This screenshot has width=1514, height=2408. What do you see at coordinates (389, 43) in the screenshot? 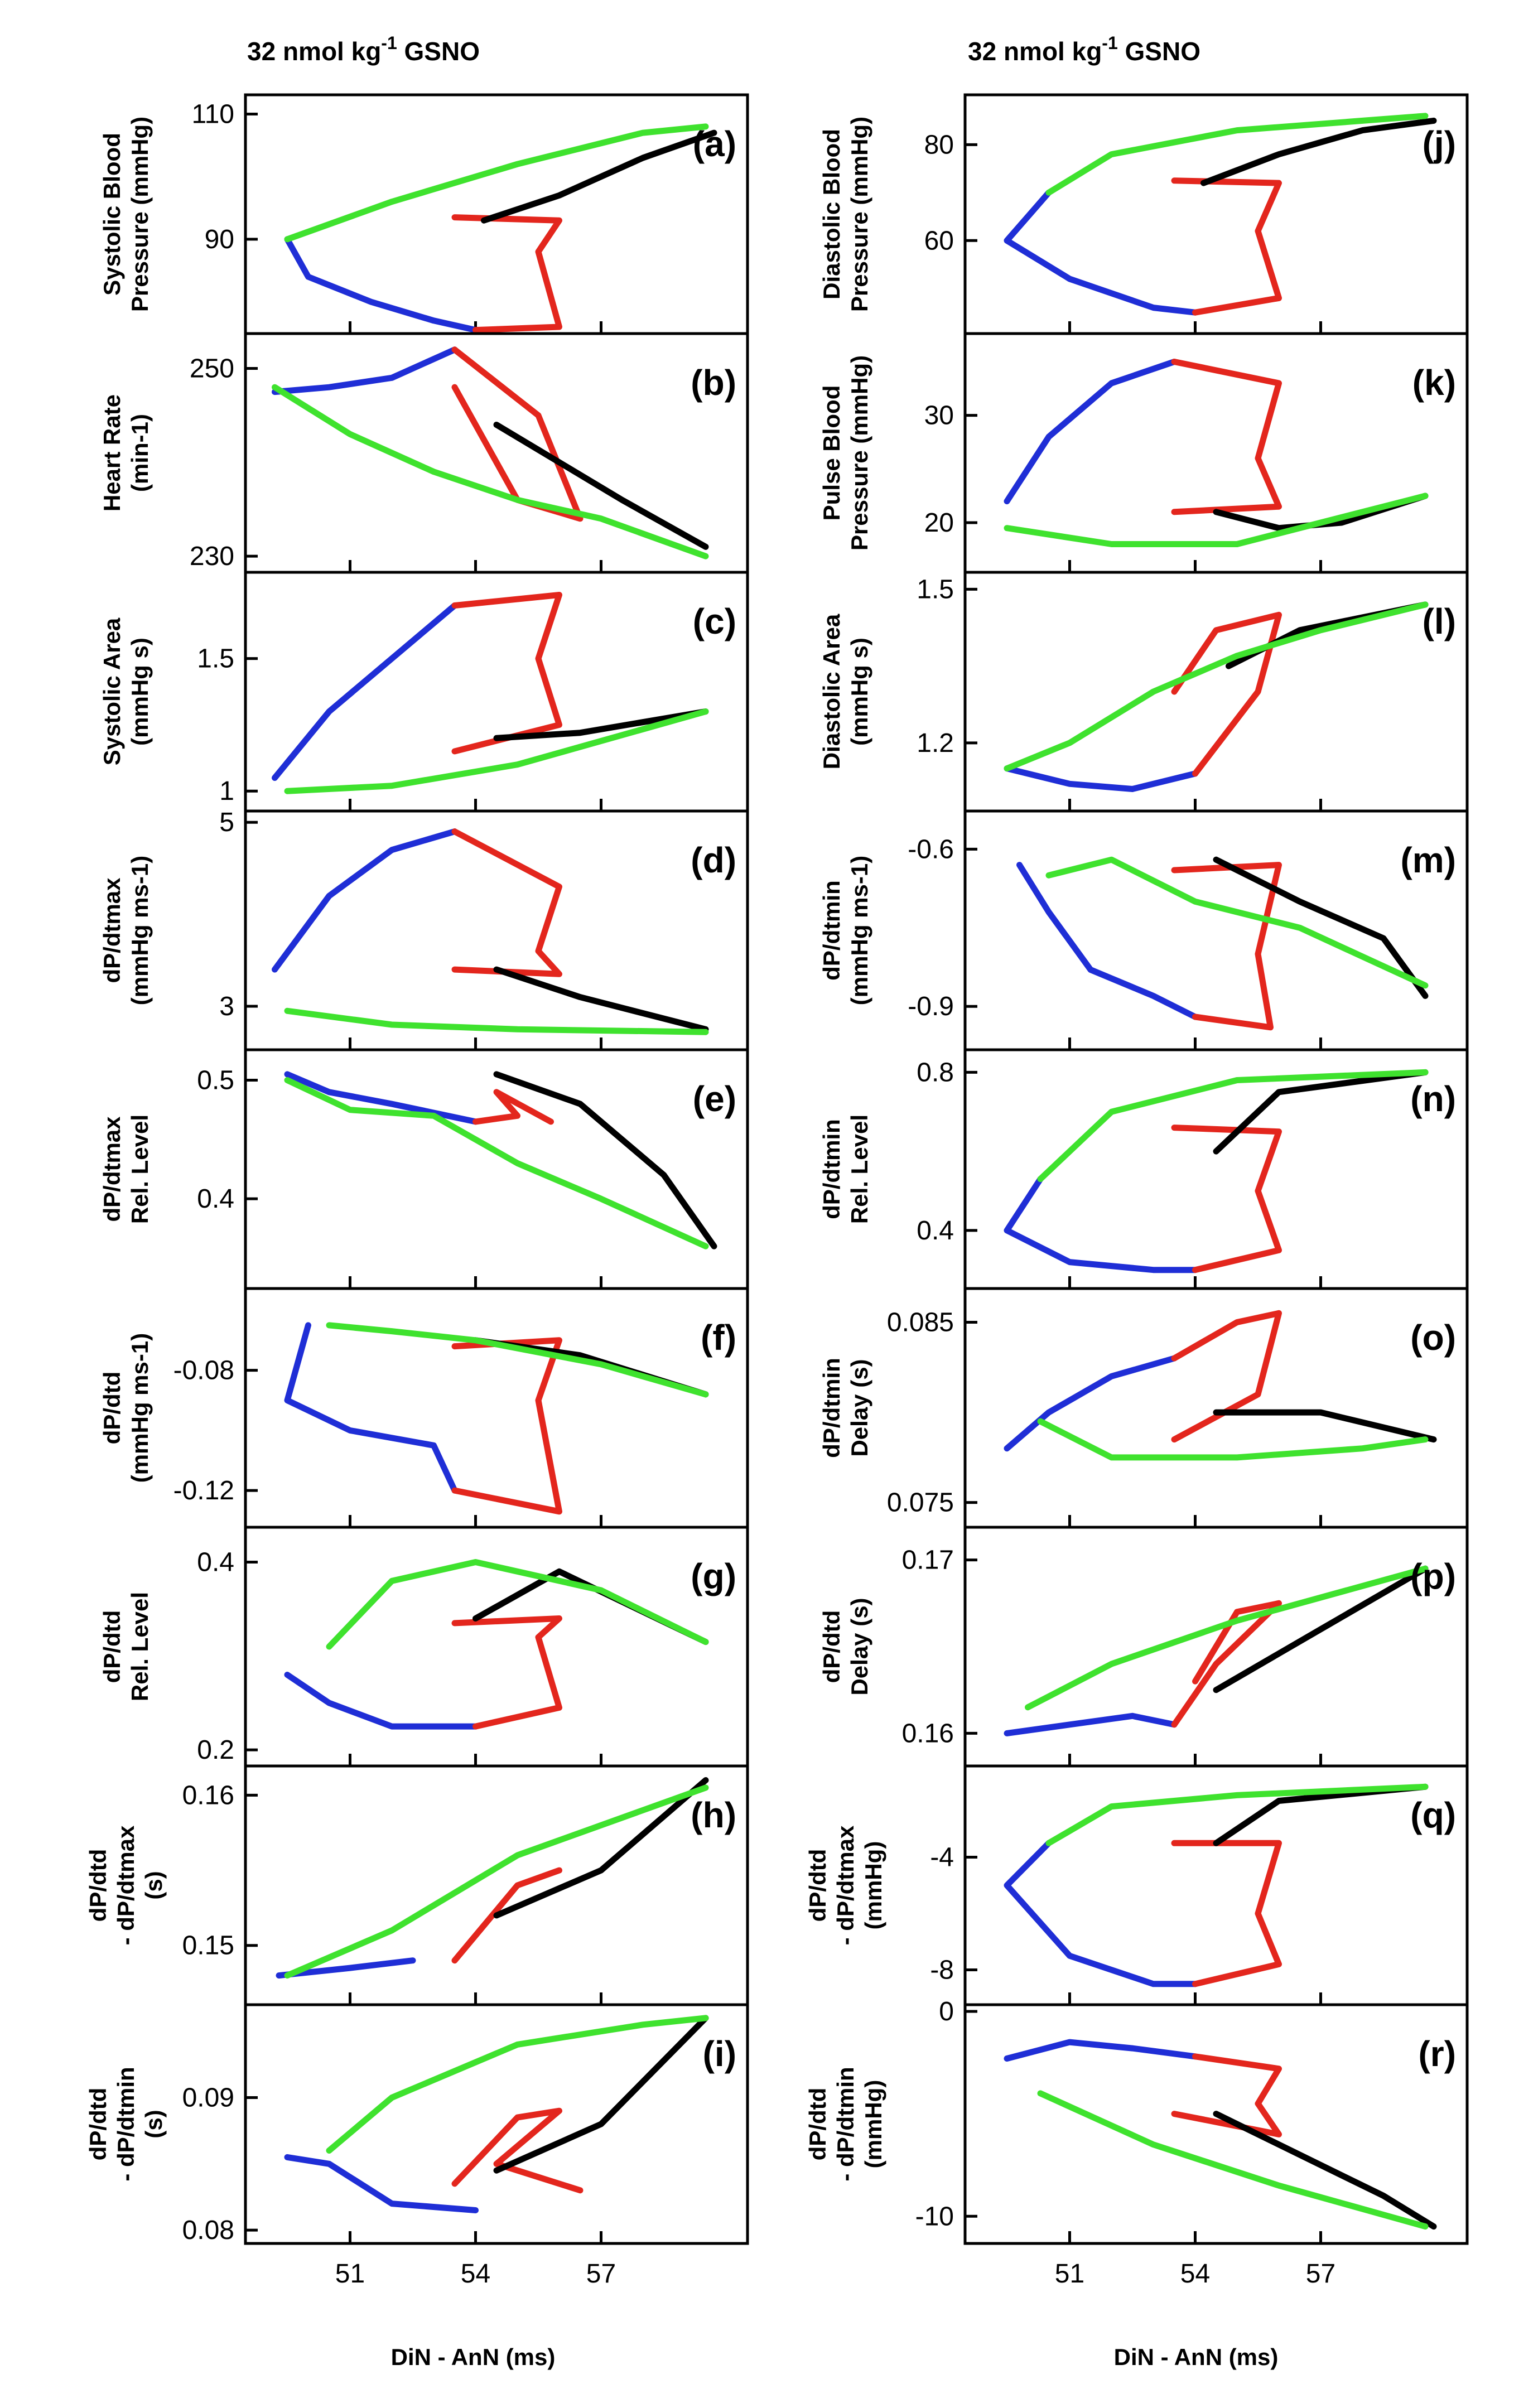
I see `title-left-sup: -1` at bounding box center [389, 43].